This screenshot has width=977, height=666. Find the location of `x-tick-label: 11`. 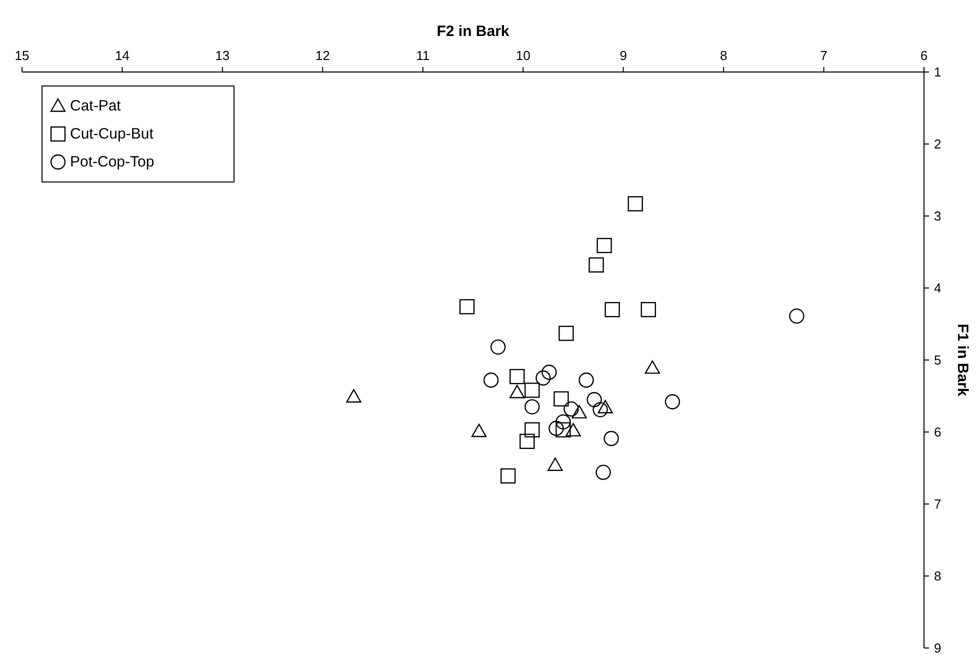

x-tick-label: 11 is located at coordinates (423, 55).